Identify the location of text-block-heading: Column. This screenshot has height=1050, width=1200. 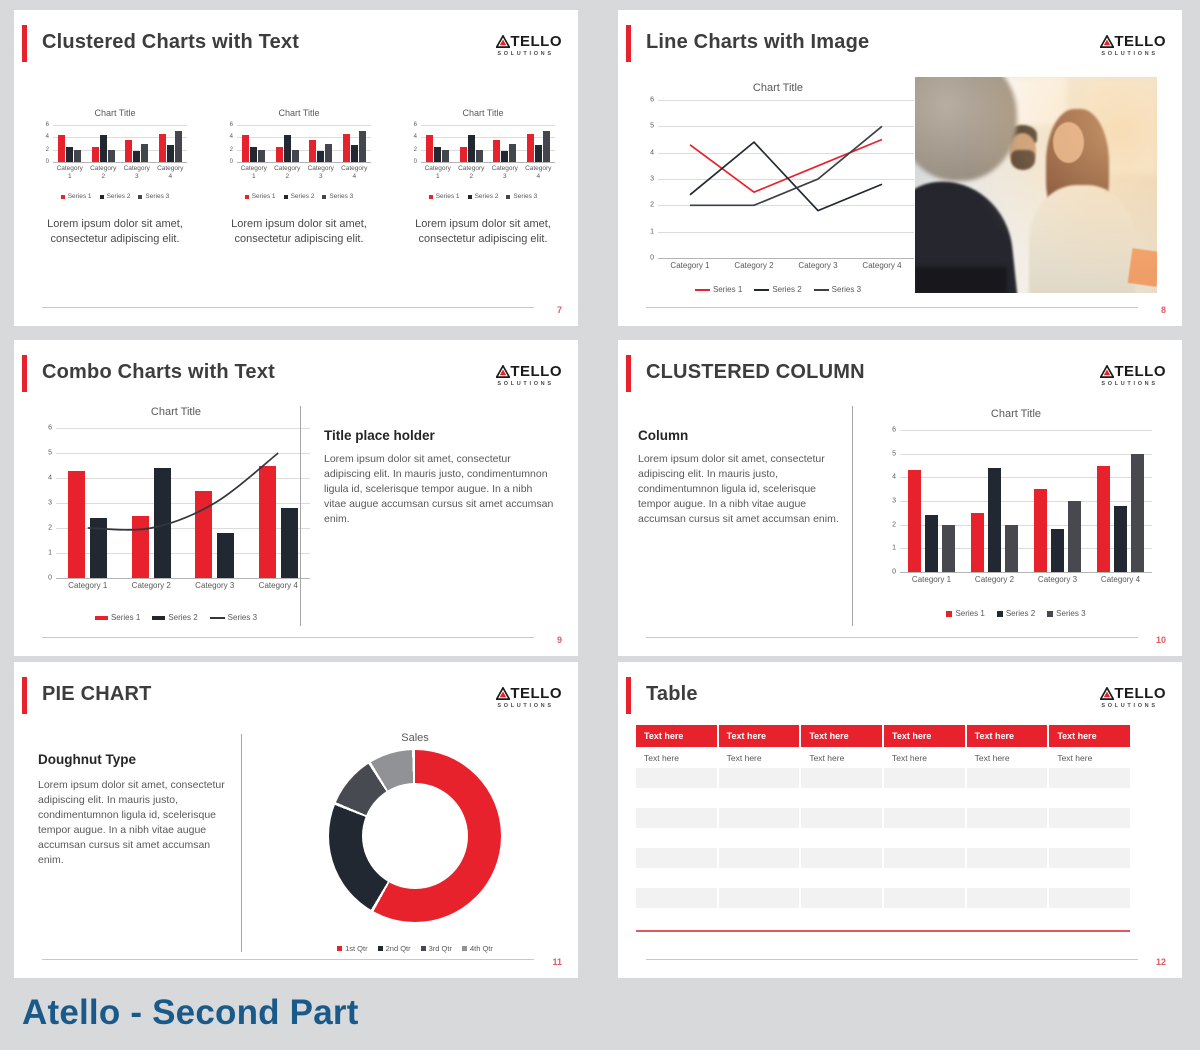
(663, 435).